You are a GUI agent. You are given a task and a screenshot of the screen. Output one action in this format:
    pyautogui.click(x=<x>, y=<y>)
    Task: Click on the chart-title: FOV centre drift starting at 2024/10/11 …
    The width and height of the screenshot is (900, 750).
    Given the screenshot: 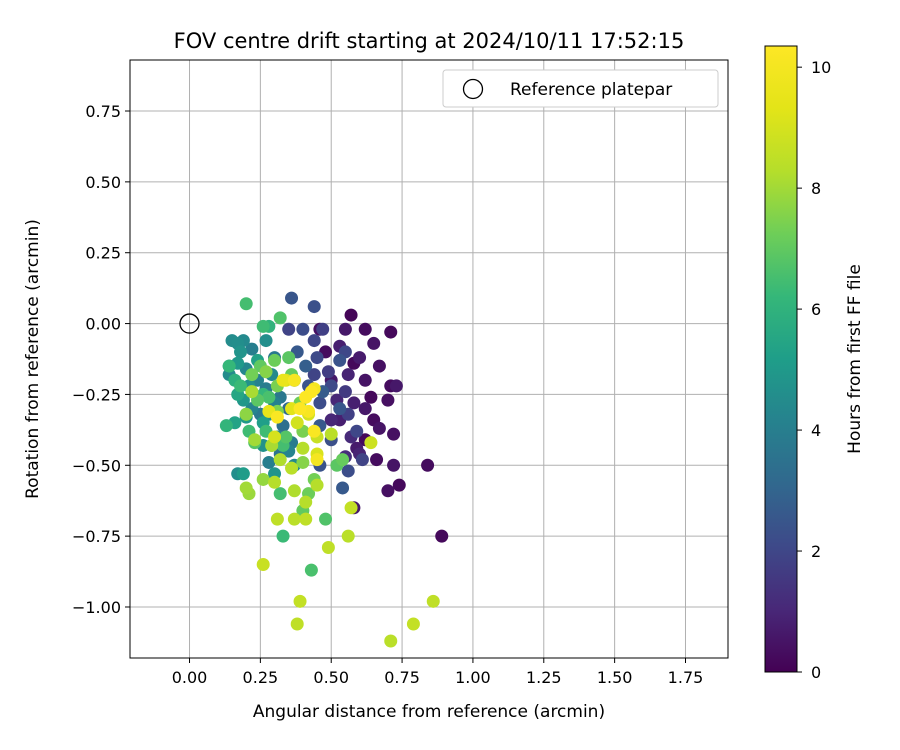 What is the action you would take?
    pyautogui.click(x=429, y=41)
    